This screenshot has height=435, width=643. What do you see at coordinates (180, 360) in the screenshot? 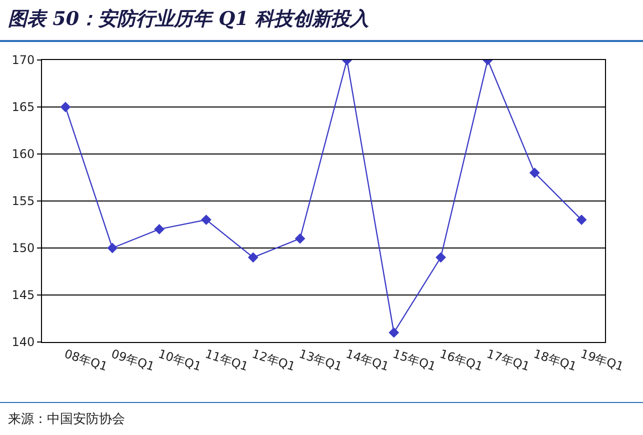
I see `x-tick-label: 10年Q1` at bounding box center [180, 360].